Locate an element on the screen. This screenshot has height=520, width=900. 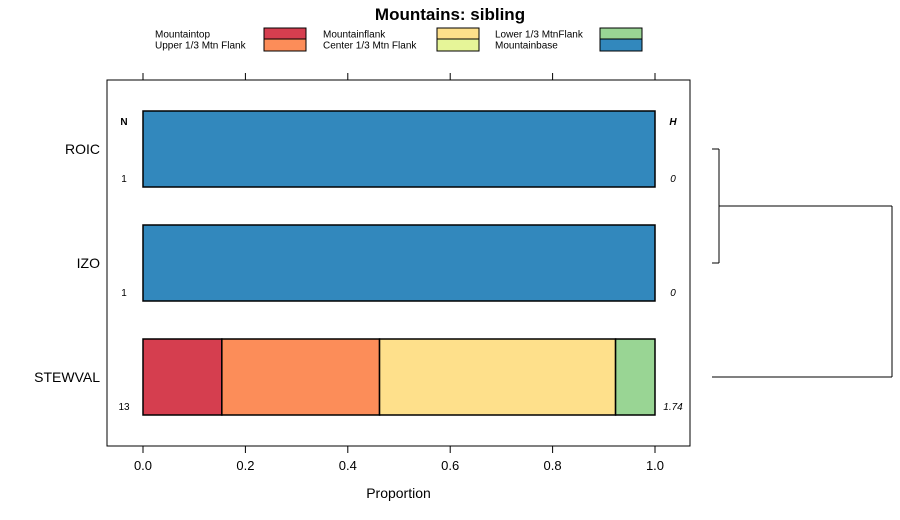
dendrogram is located at coordinates (802, 263).